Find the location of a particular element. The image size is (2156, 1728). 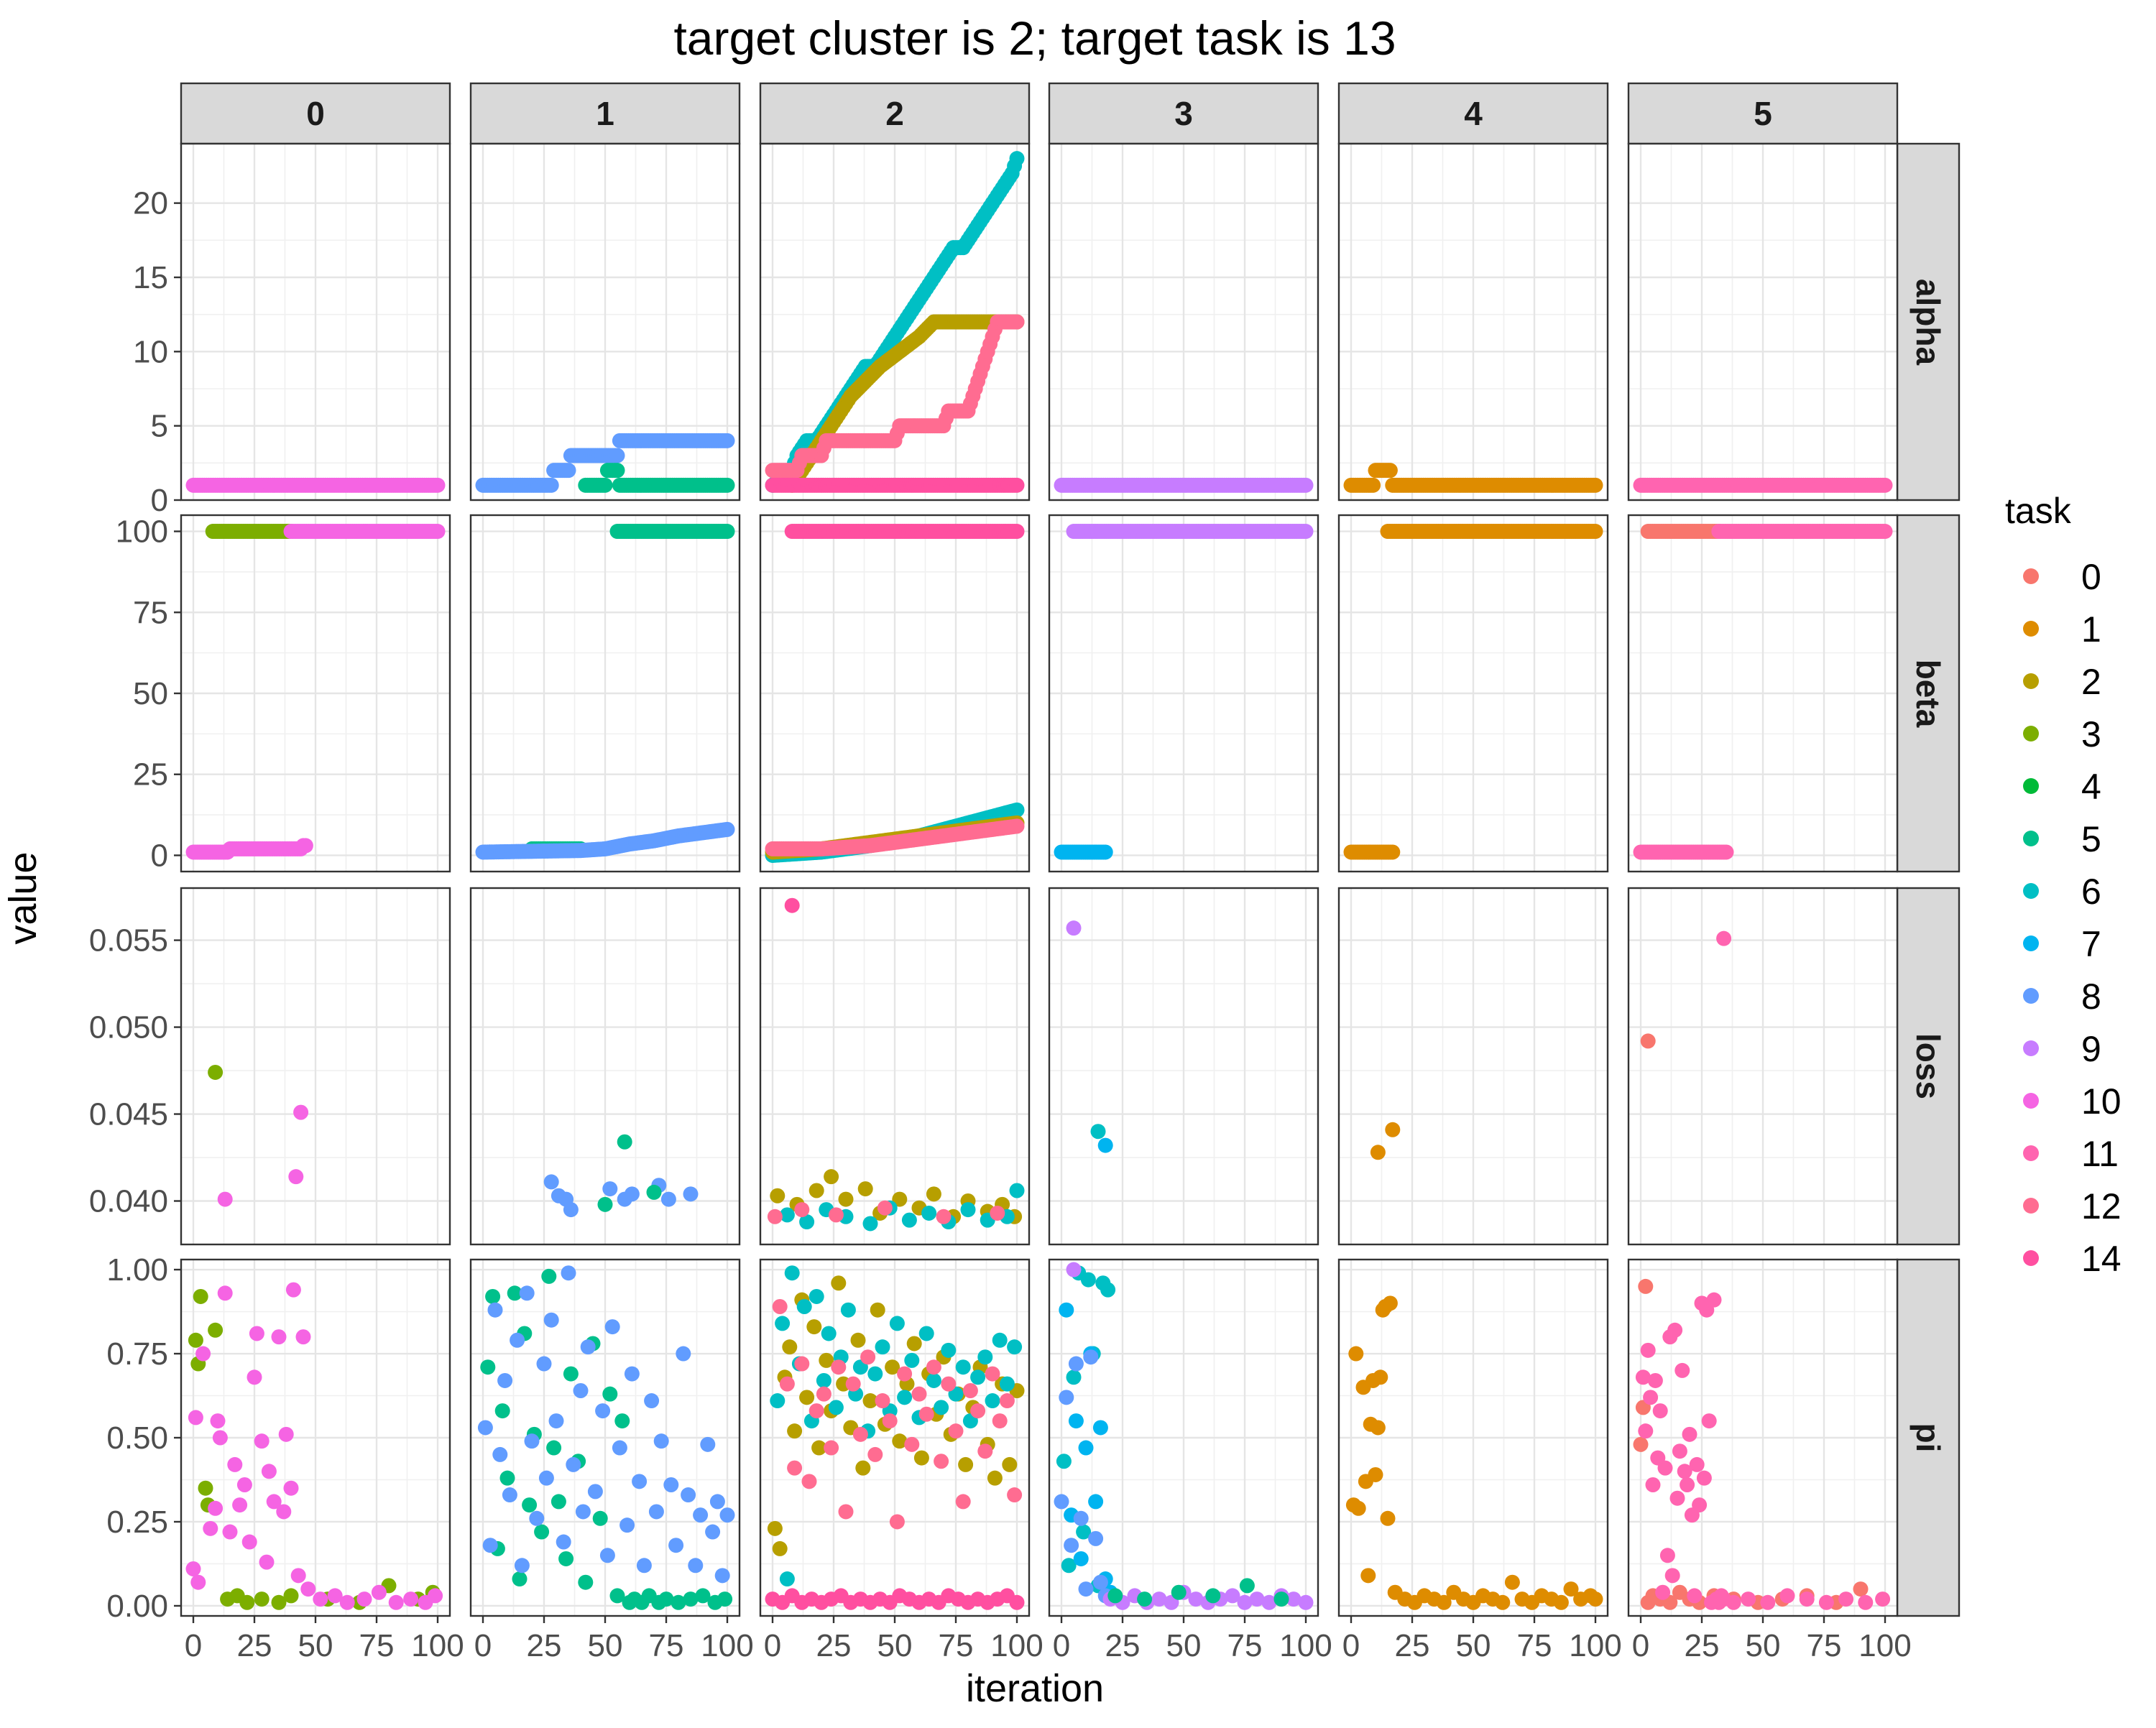

panel-1-loss is located at coordinates (605, 1066).